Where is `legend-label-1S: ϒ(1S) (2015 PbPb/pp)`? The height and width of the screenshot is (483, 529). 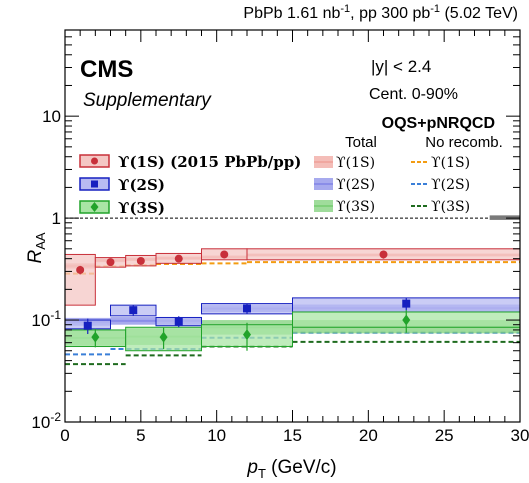 legend-label-1S: ϒ(1S) (2015 PbPb/pp) is located at coordinates (209, 162).